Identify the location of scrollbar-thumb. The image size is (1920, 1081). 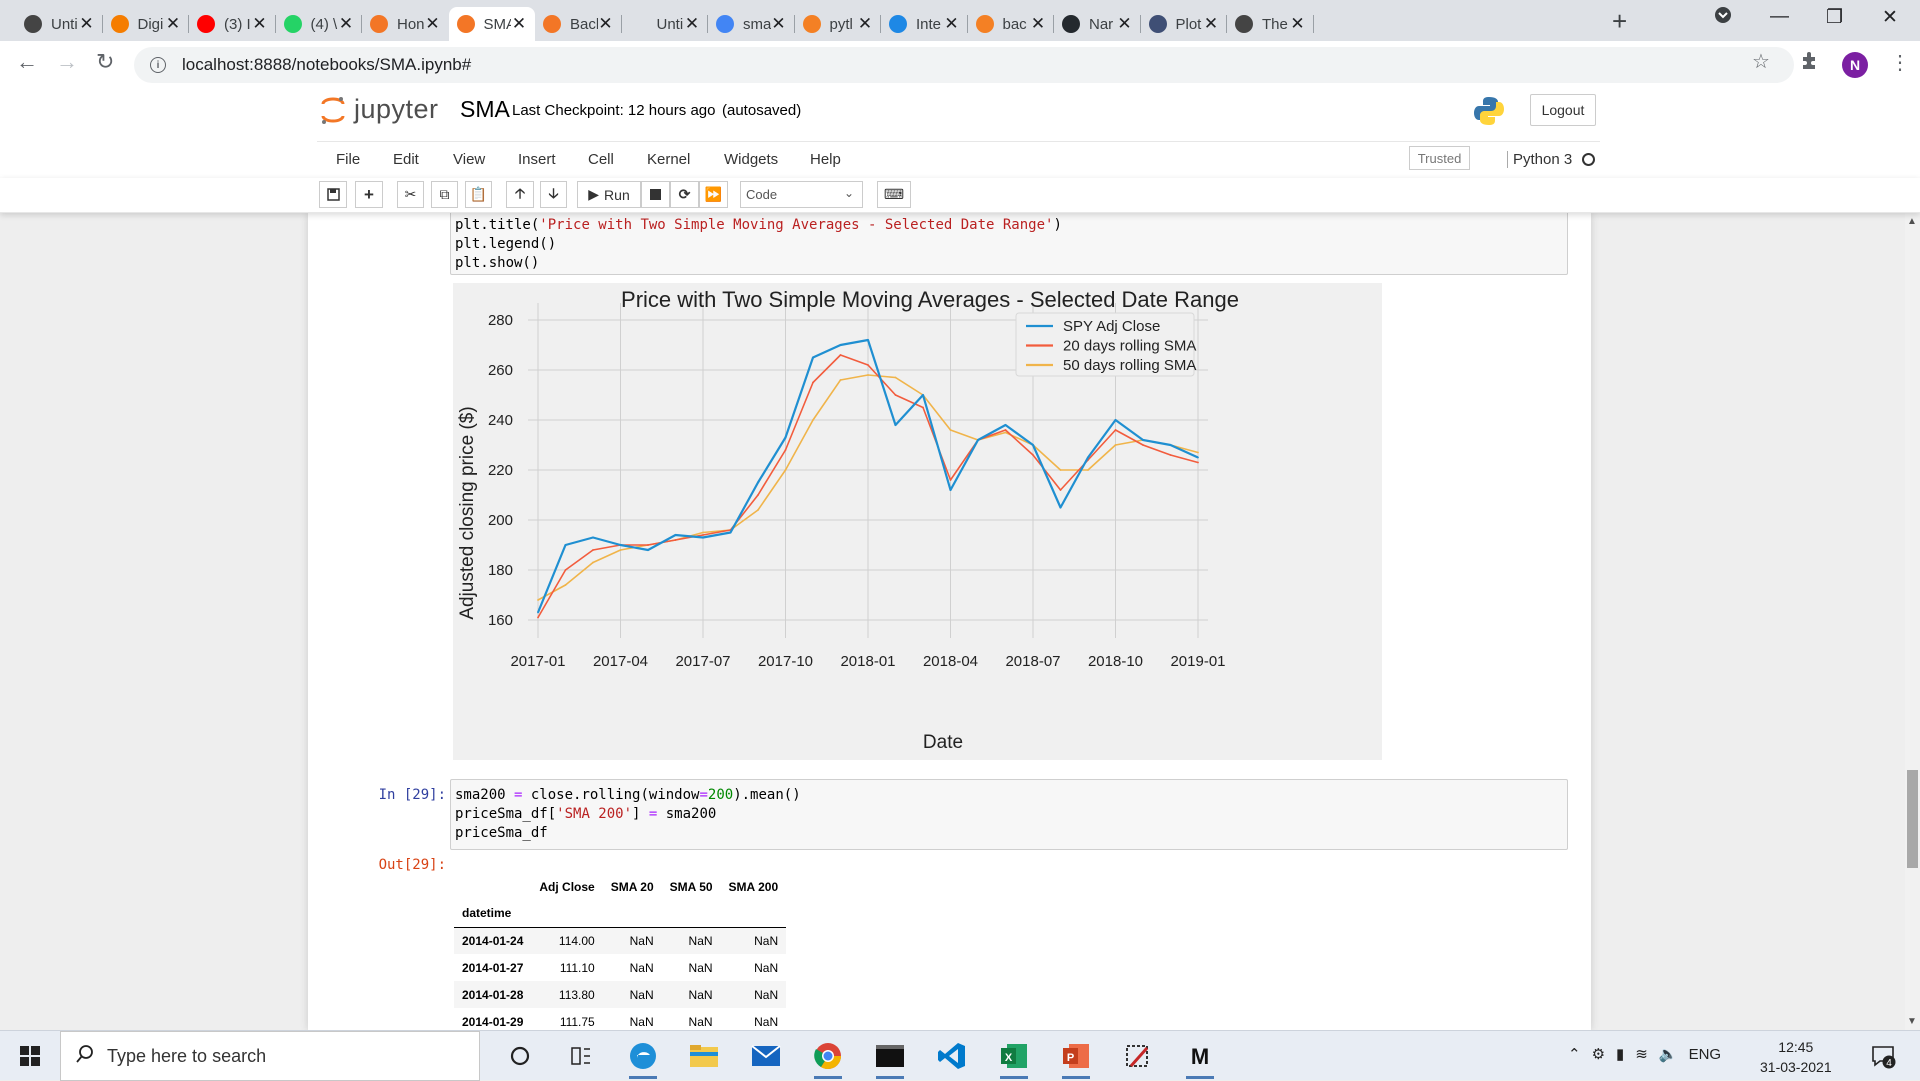
(1912, 819).